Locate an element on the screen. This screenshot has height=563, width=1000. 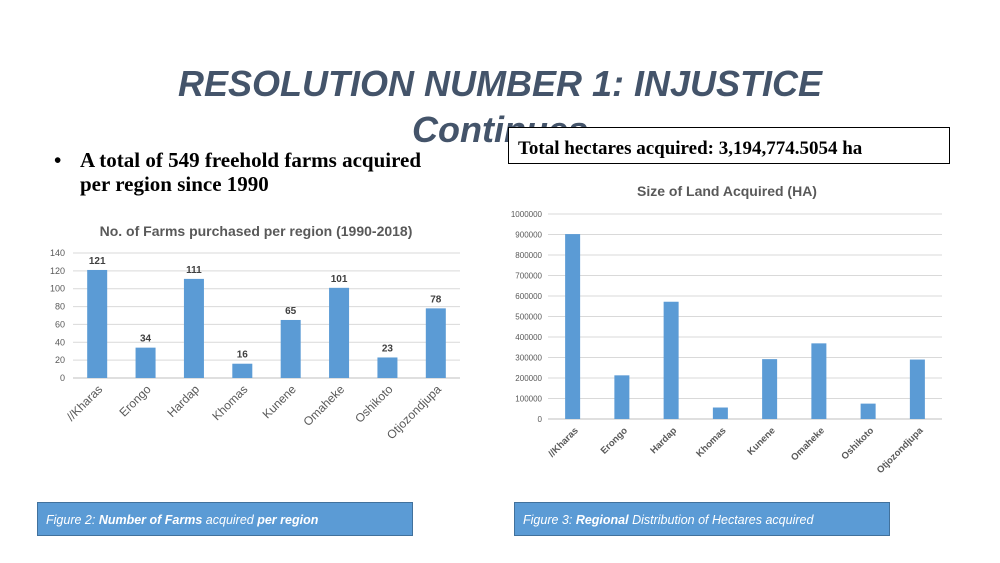
data-label: 16 is located at coordinates (243, 355).